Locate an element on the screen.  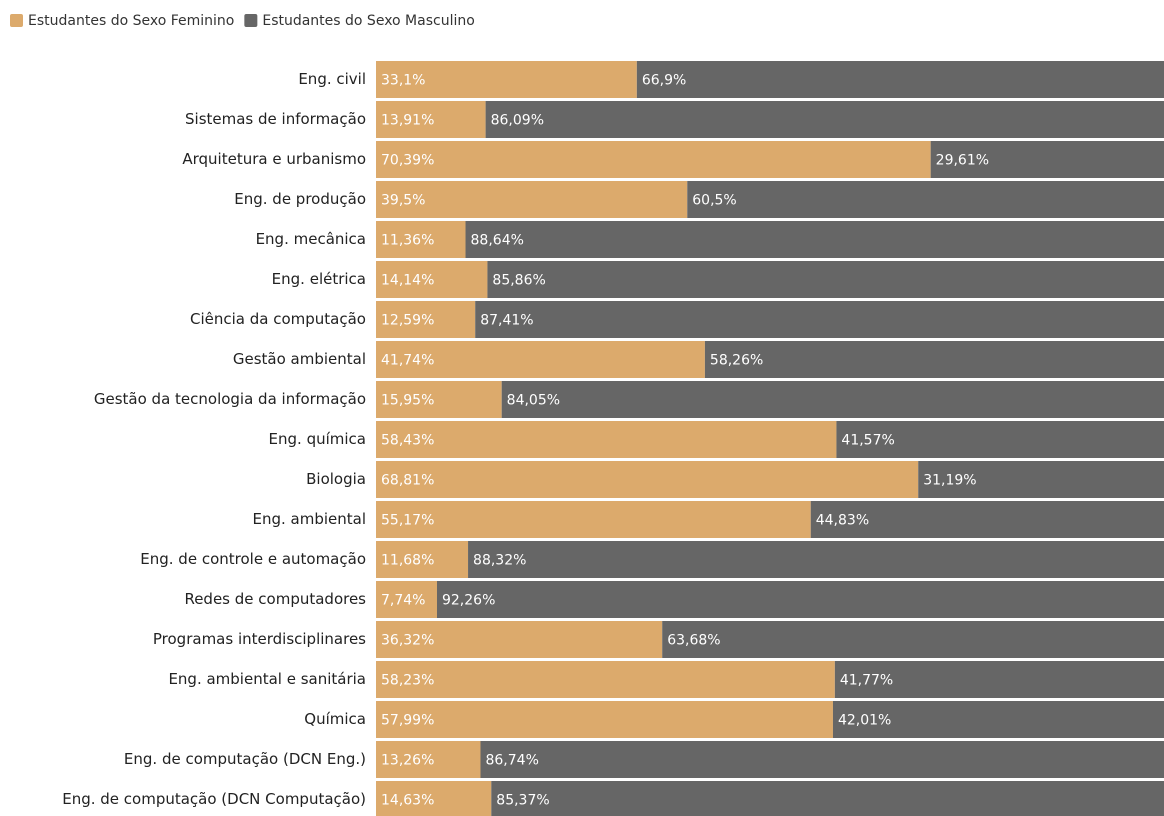
category-label: Biologia is located at coordinates (336, 479).